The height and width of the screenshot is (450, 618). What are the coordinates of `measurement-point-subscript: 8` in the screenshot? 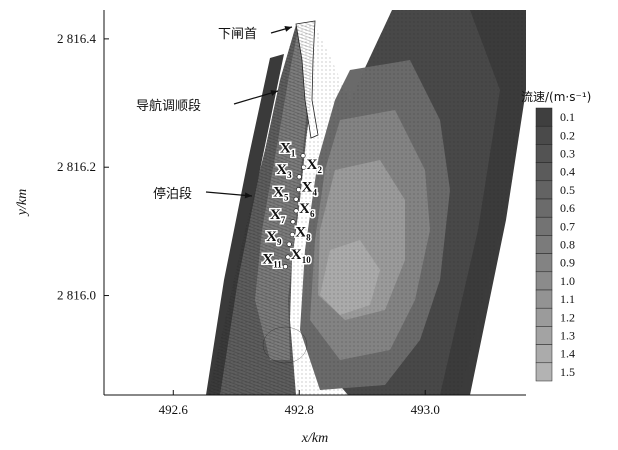 It's located at (308, 238).